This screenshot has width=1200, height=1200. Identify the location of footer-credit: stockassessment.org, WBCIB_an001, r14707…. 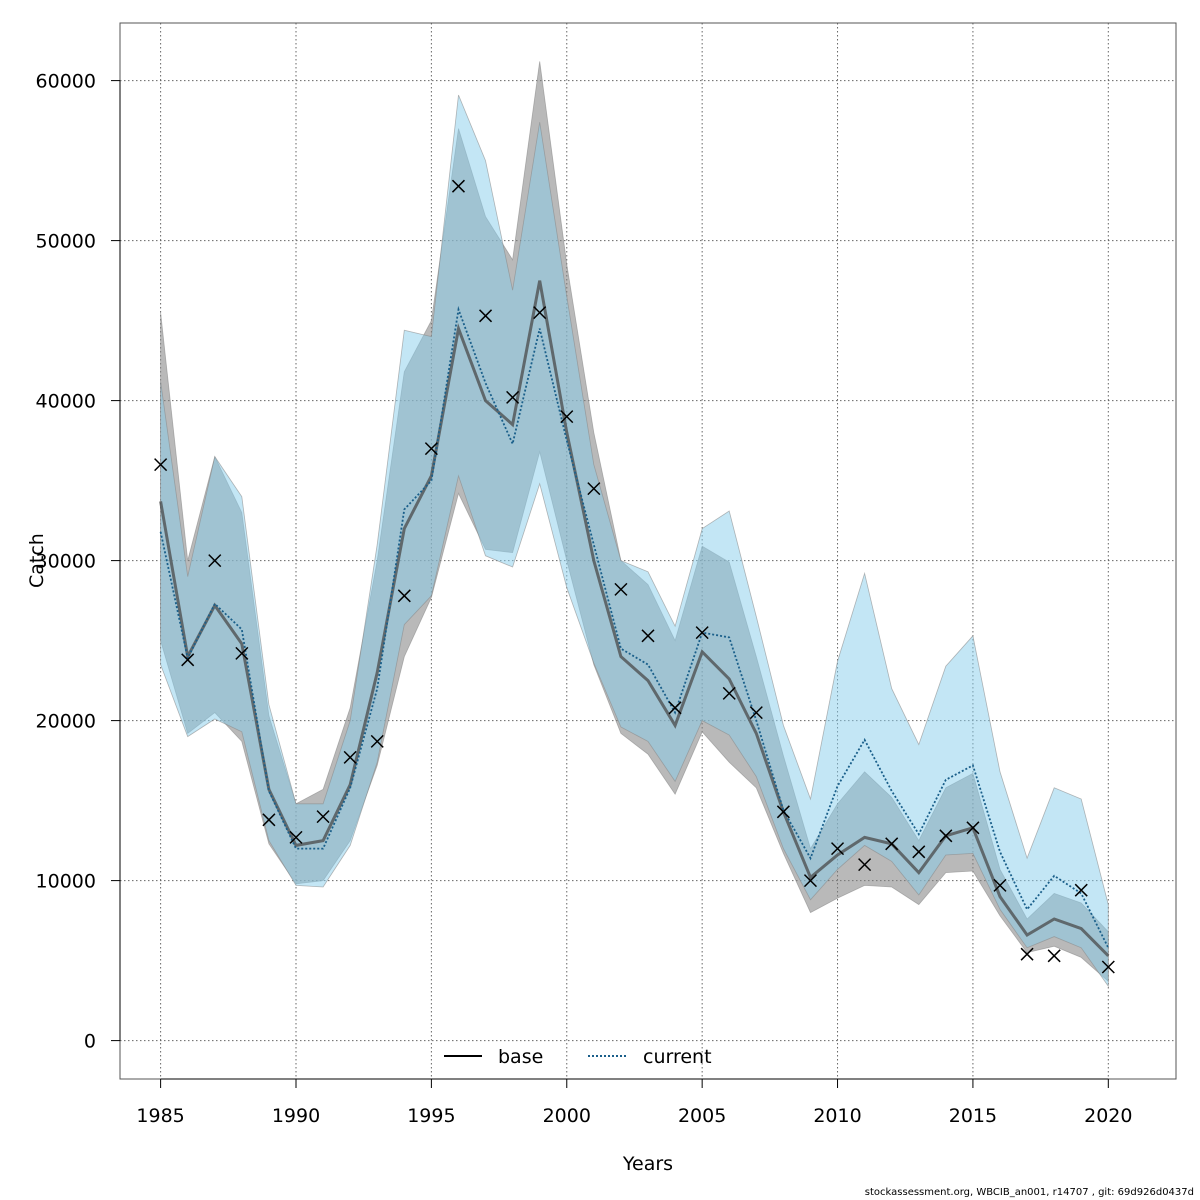
(1029, 1192).